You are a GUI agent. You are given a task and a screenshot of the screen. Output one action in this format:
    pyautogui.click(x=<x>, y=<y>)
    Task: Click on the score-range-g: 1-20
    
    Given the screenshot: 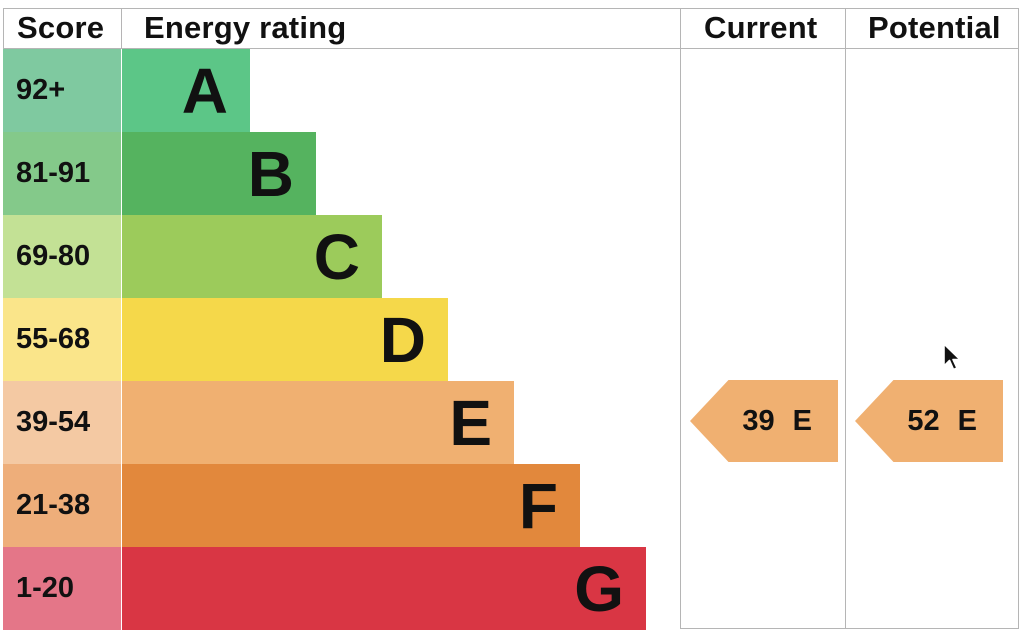 What is the action you would take?
    pyautogui.click(x=62, y=588)
    